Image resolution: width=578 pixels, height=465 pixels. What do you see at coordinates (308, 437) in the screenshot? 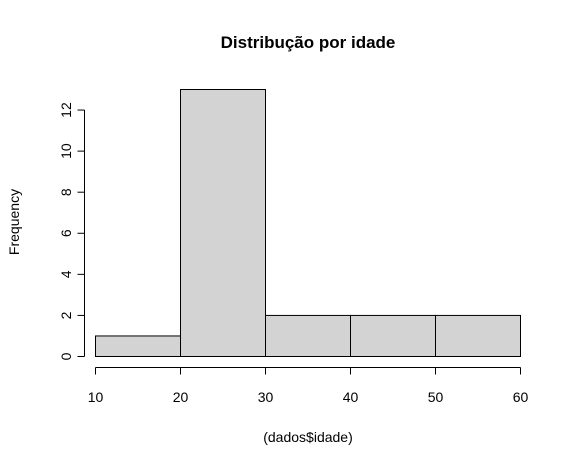
I see `x-axis-label: (dados$idade)` at bounding box center [308, 437].